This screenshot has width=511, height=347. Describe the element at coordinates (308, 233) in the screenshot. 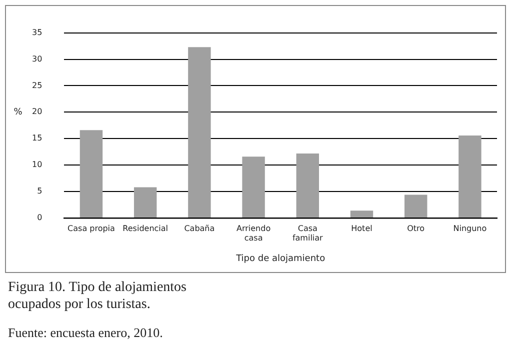

I see `x-tick-label: Casa familiar` at that location.